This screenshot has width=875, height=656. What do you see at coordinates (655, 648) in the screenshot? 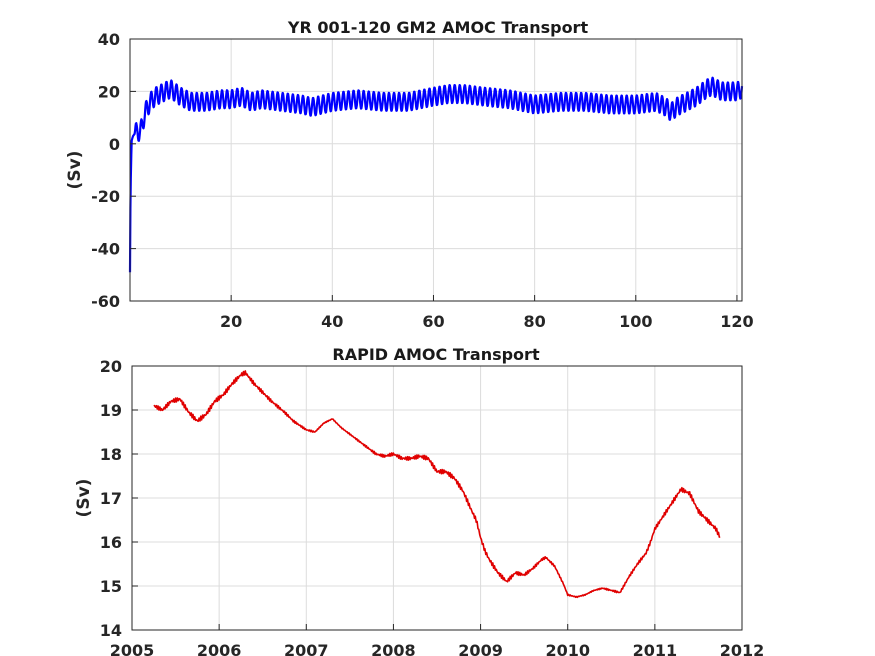
I see `bottom-chart-x-tick-label: 2011` at bounding box center [655, 648].